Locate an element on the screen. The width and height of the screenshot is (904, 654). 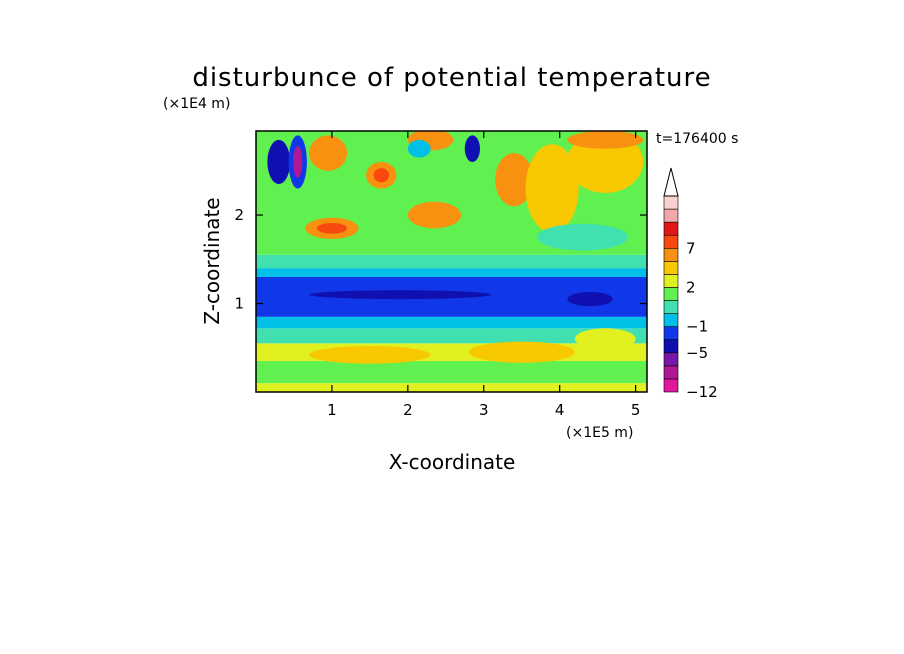
colorbar-arrow is located at coordinates (671, 182).